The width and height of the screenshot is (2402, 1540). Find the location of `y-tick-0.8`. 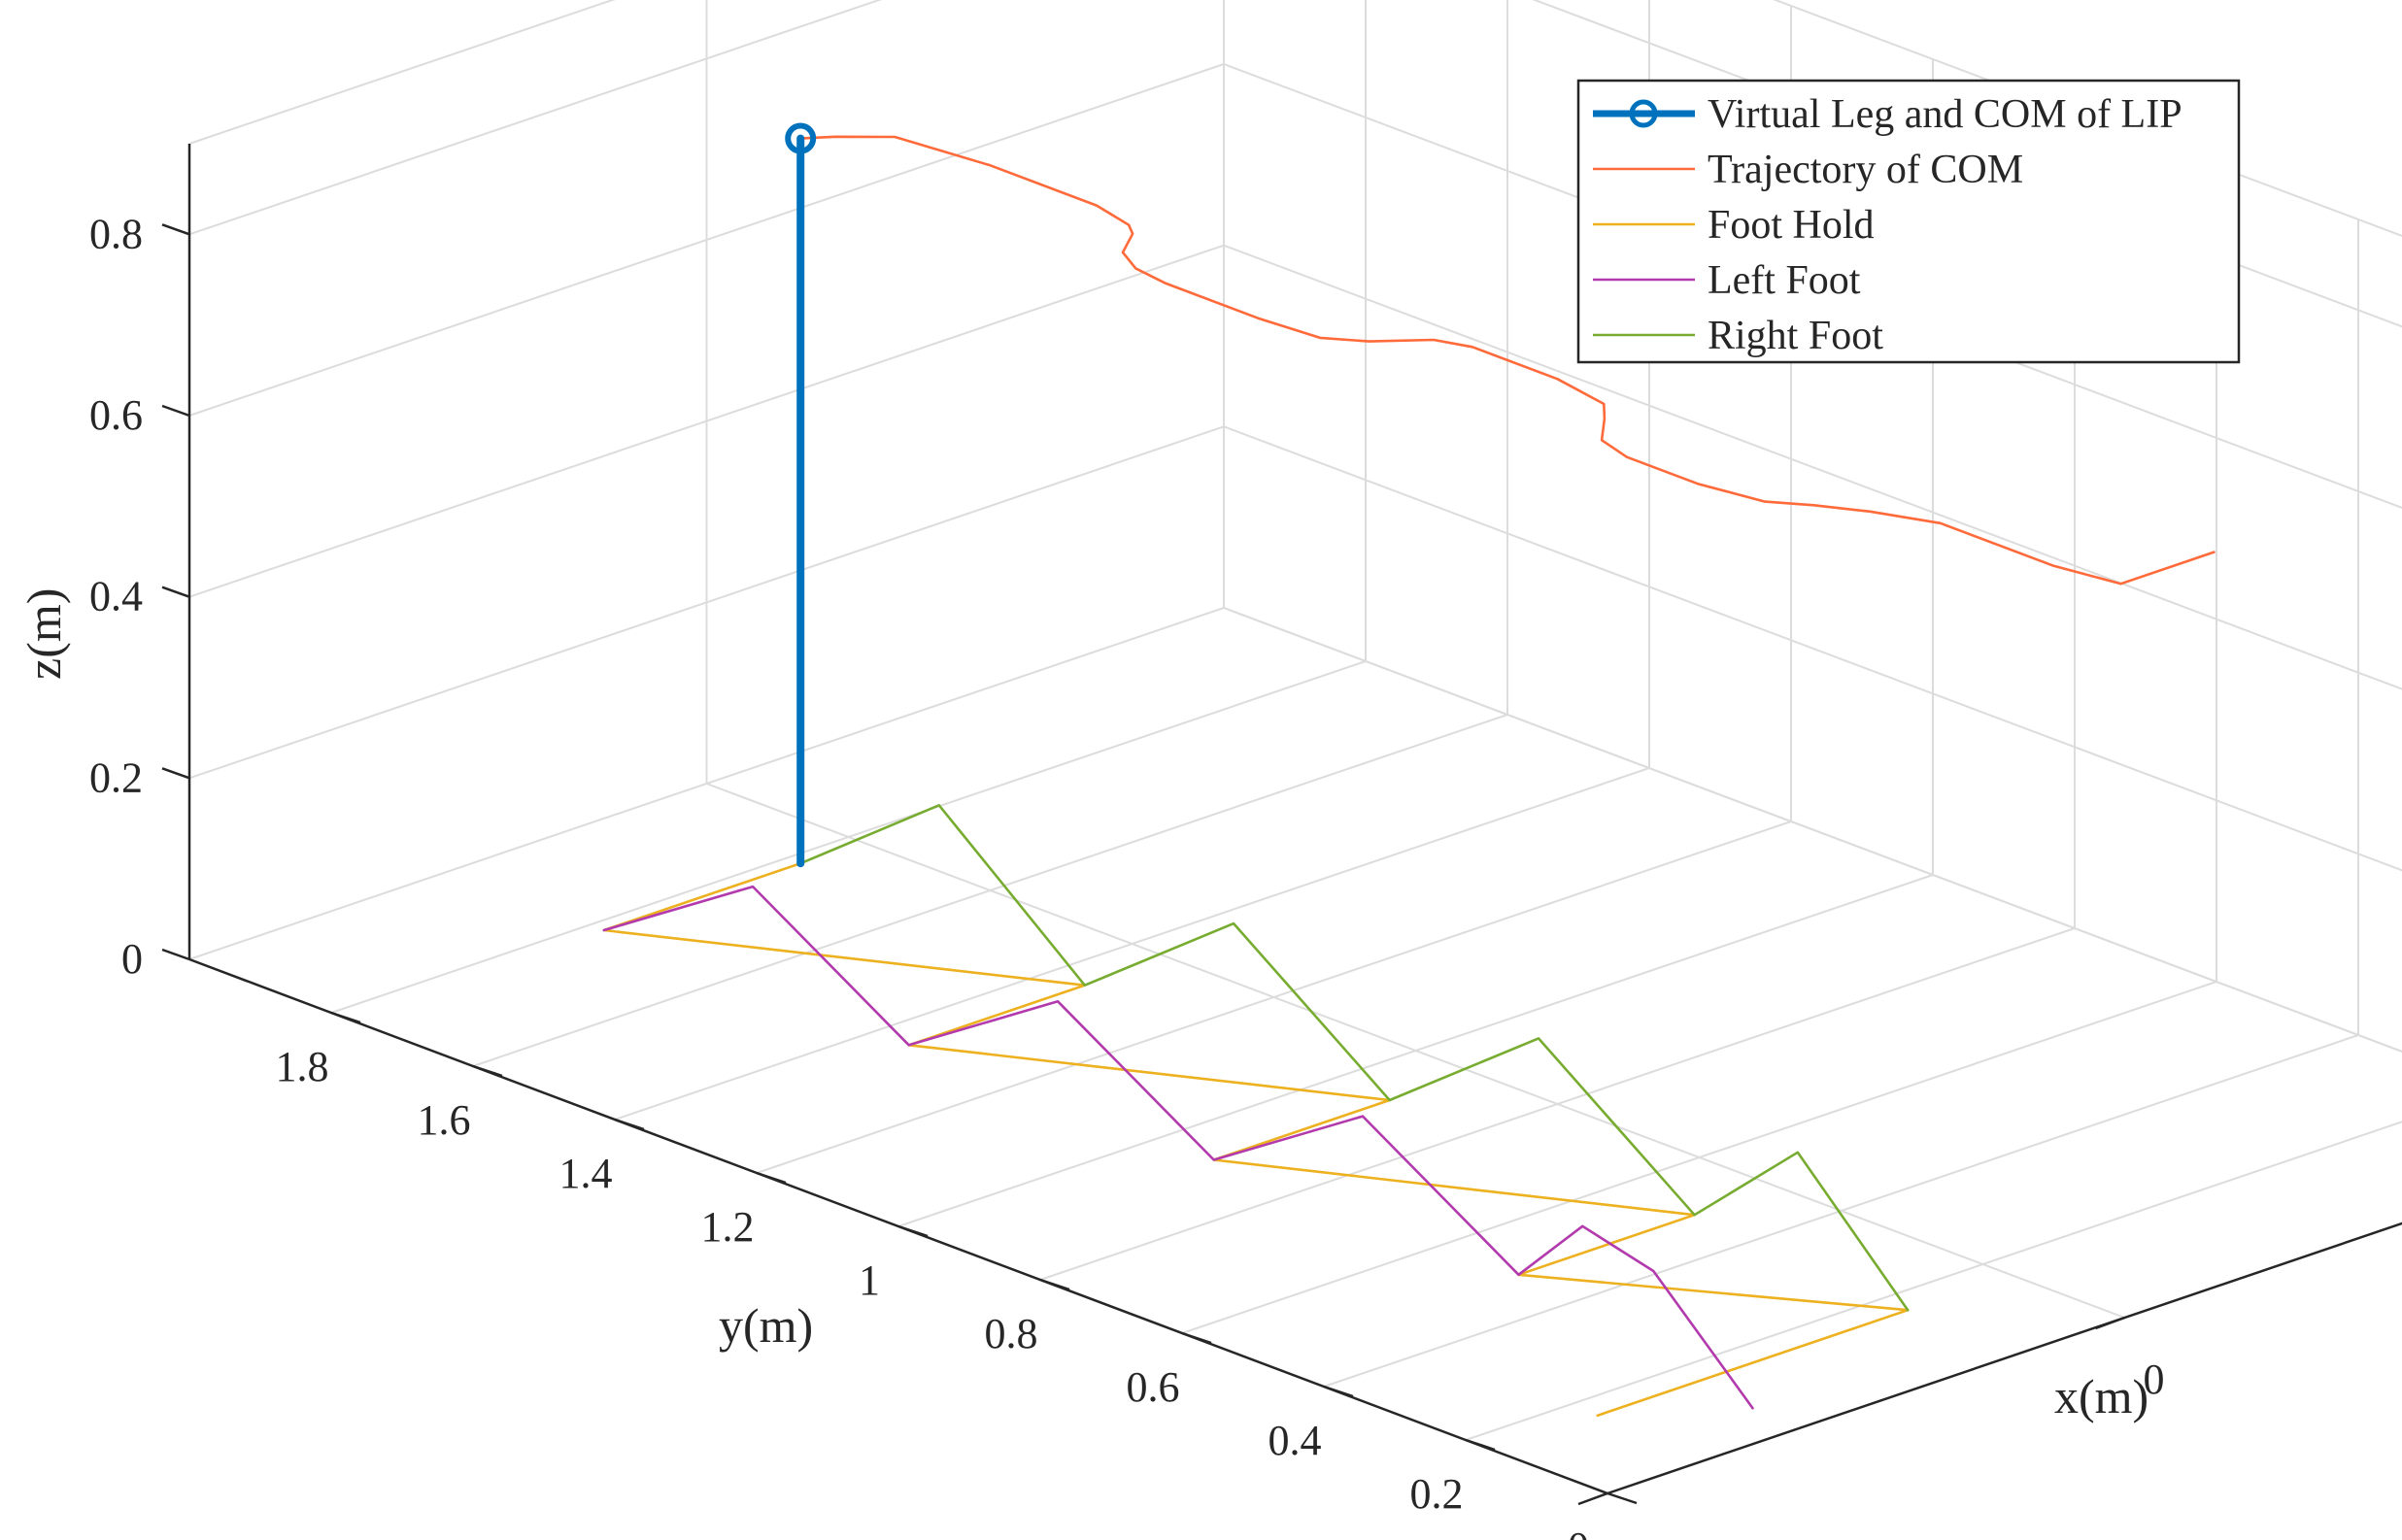

y-tick-0.8 is located at coordinates (1055, 1284).